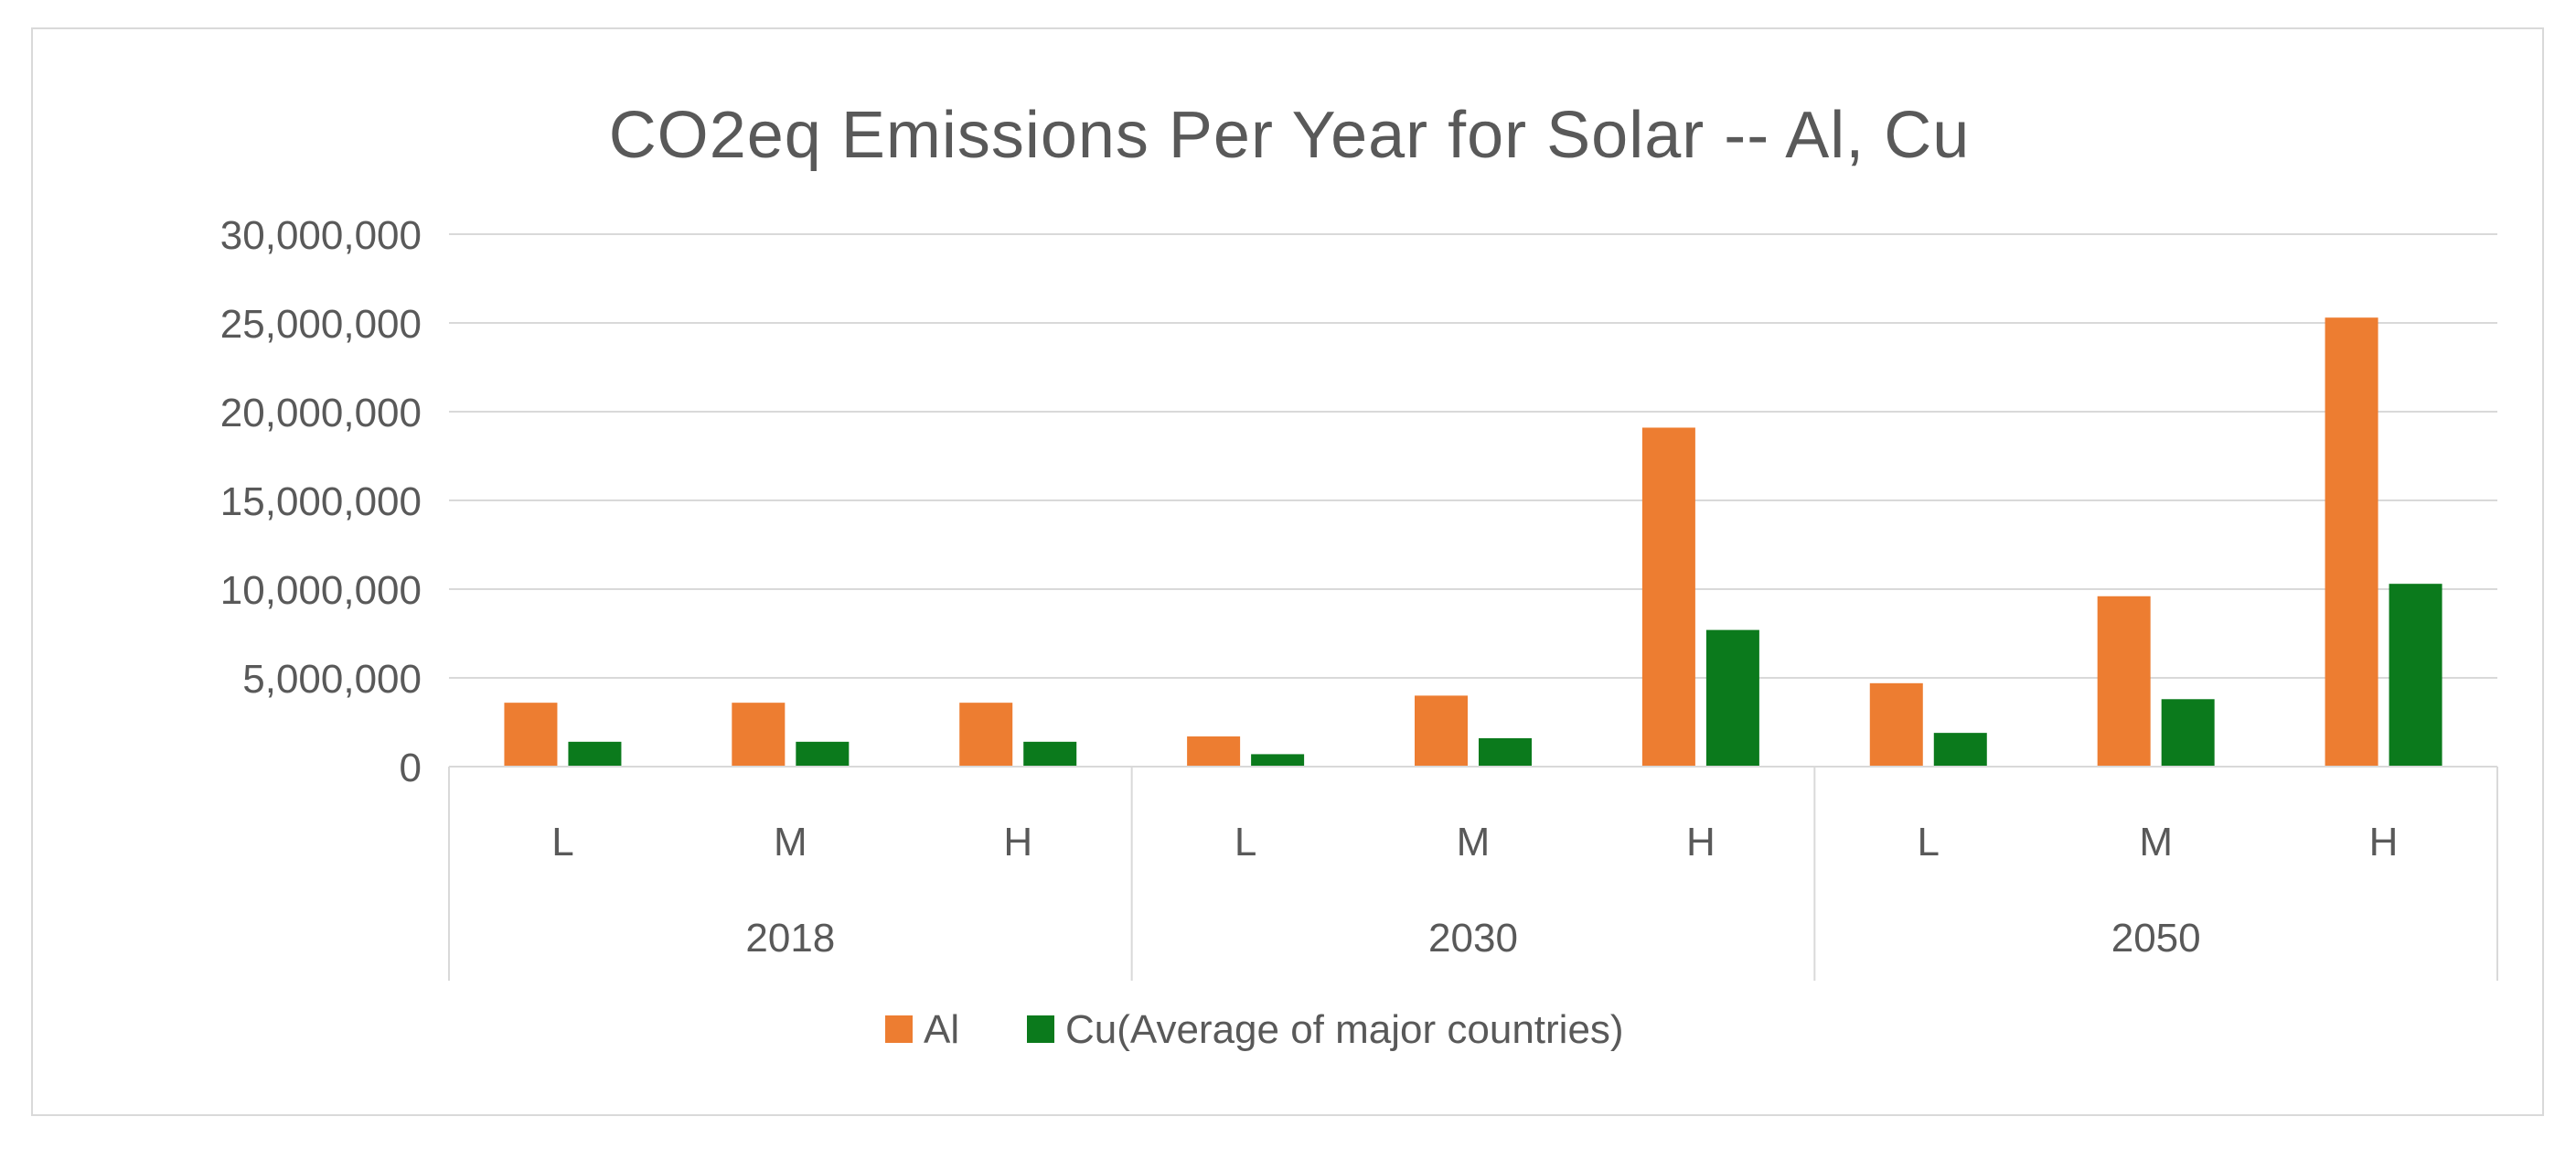 Image resolution: width=2576 pixels, height=1149 pixels. Describe the element at coordinates (790, 938) in the screenshot. I see `group-label: 2018` at that location.